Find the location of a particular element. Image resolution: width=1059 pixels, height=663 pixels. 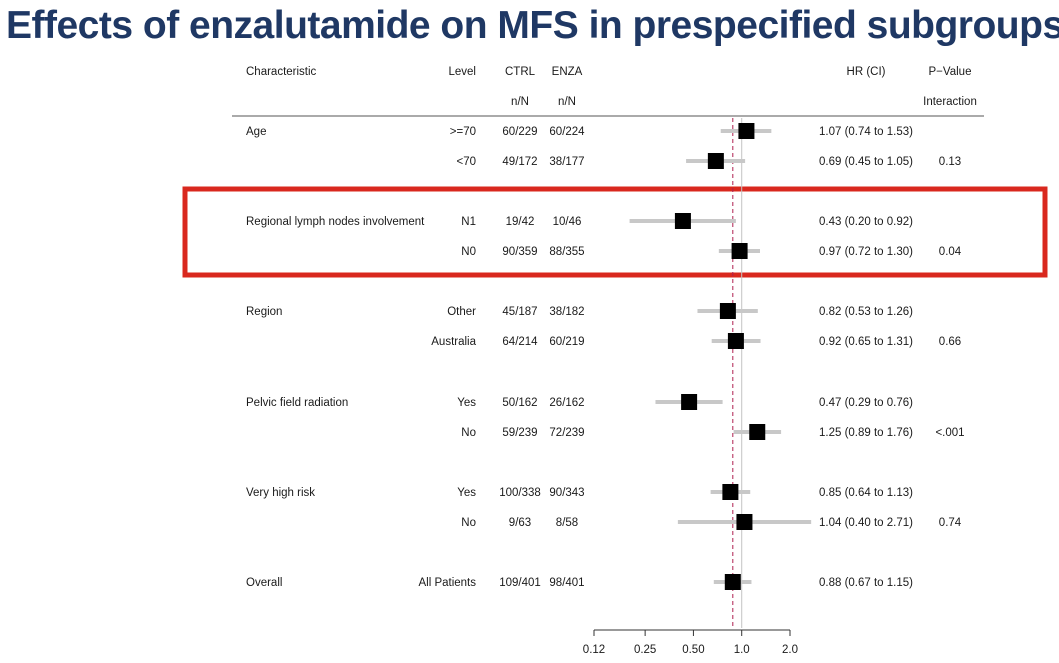

row-ctrl-count: 100/338 is located at coordinates (520, 493).